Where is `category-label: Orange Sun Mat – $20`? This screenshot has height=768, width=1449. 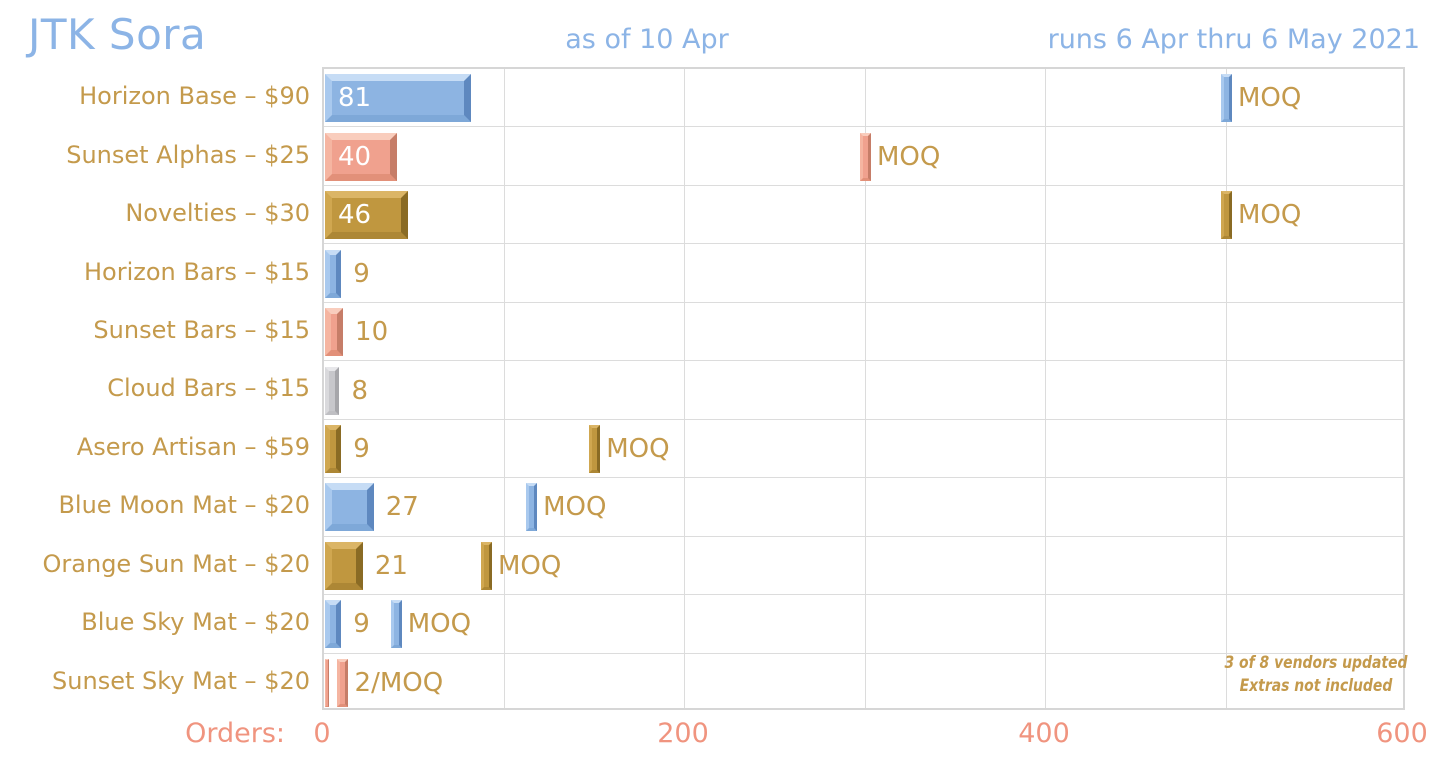 category-label: Orange Sun Mat – $20 is located at coordinates (176, 563).